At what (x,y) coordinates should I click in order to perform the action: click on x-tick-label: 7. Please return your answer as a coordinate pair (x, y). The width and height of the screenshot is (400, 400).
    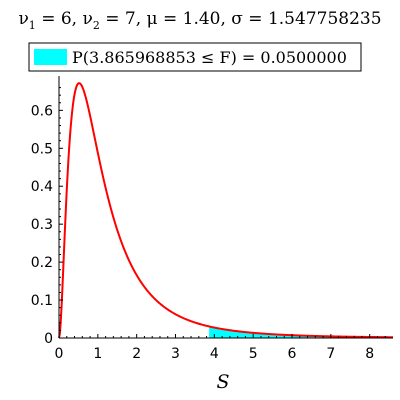
    Looking at the image, I should click on (330, 354).